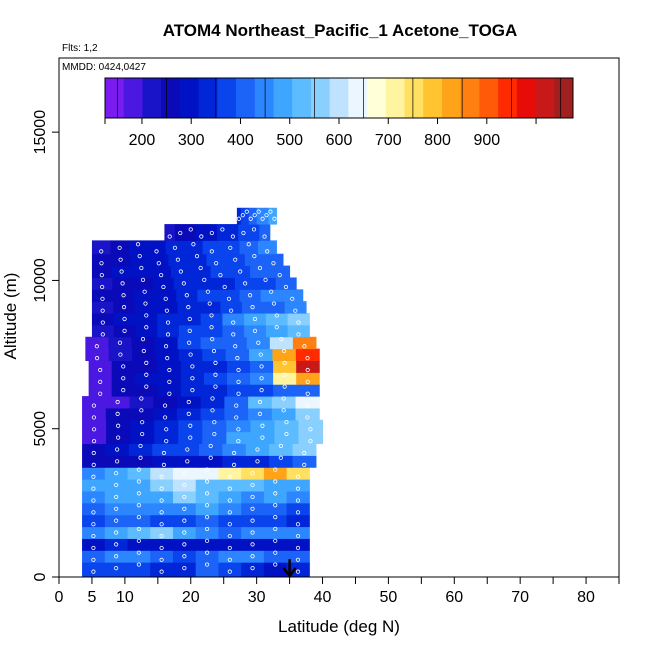 The width and height of the screenshot is (650, 650). What do you see at coordinates (337, 591) in the screenshot?
I see `x-axis: 0 5 10 20 30 40 50 60 70 80` at bounding box center [337, 591].